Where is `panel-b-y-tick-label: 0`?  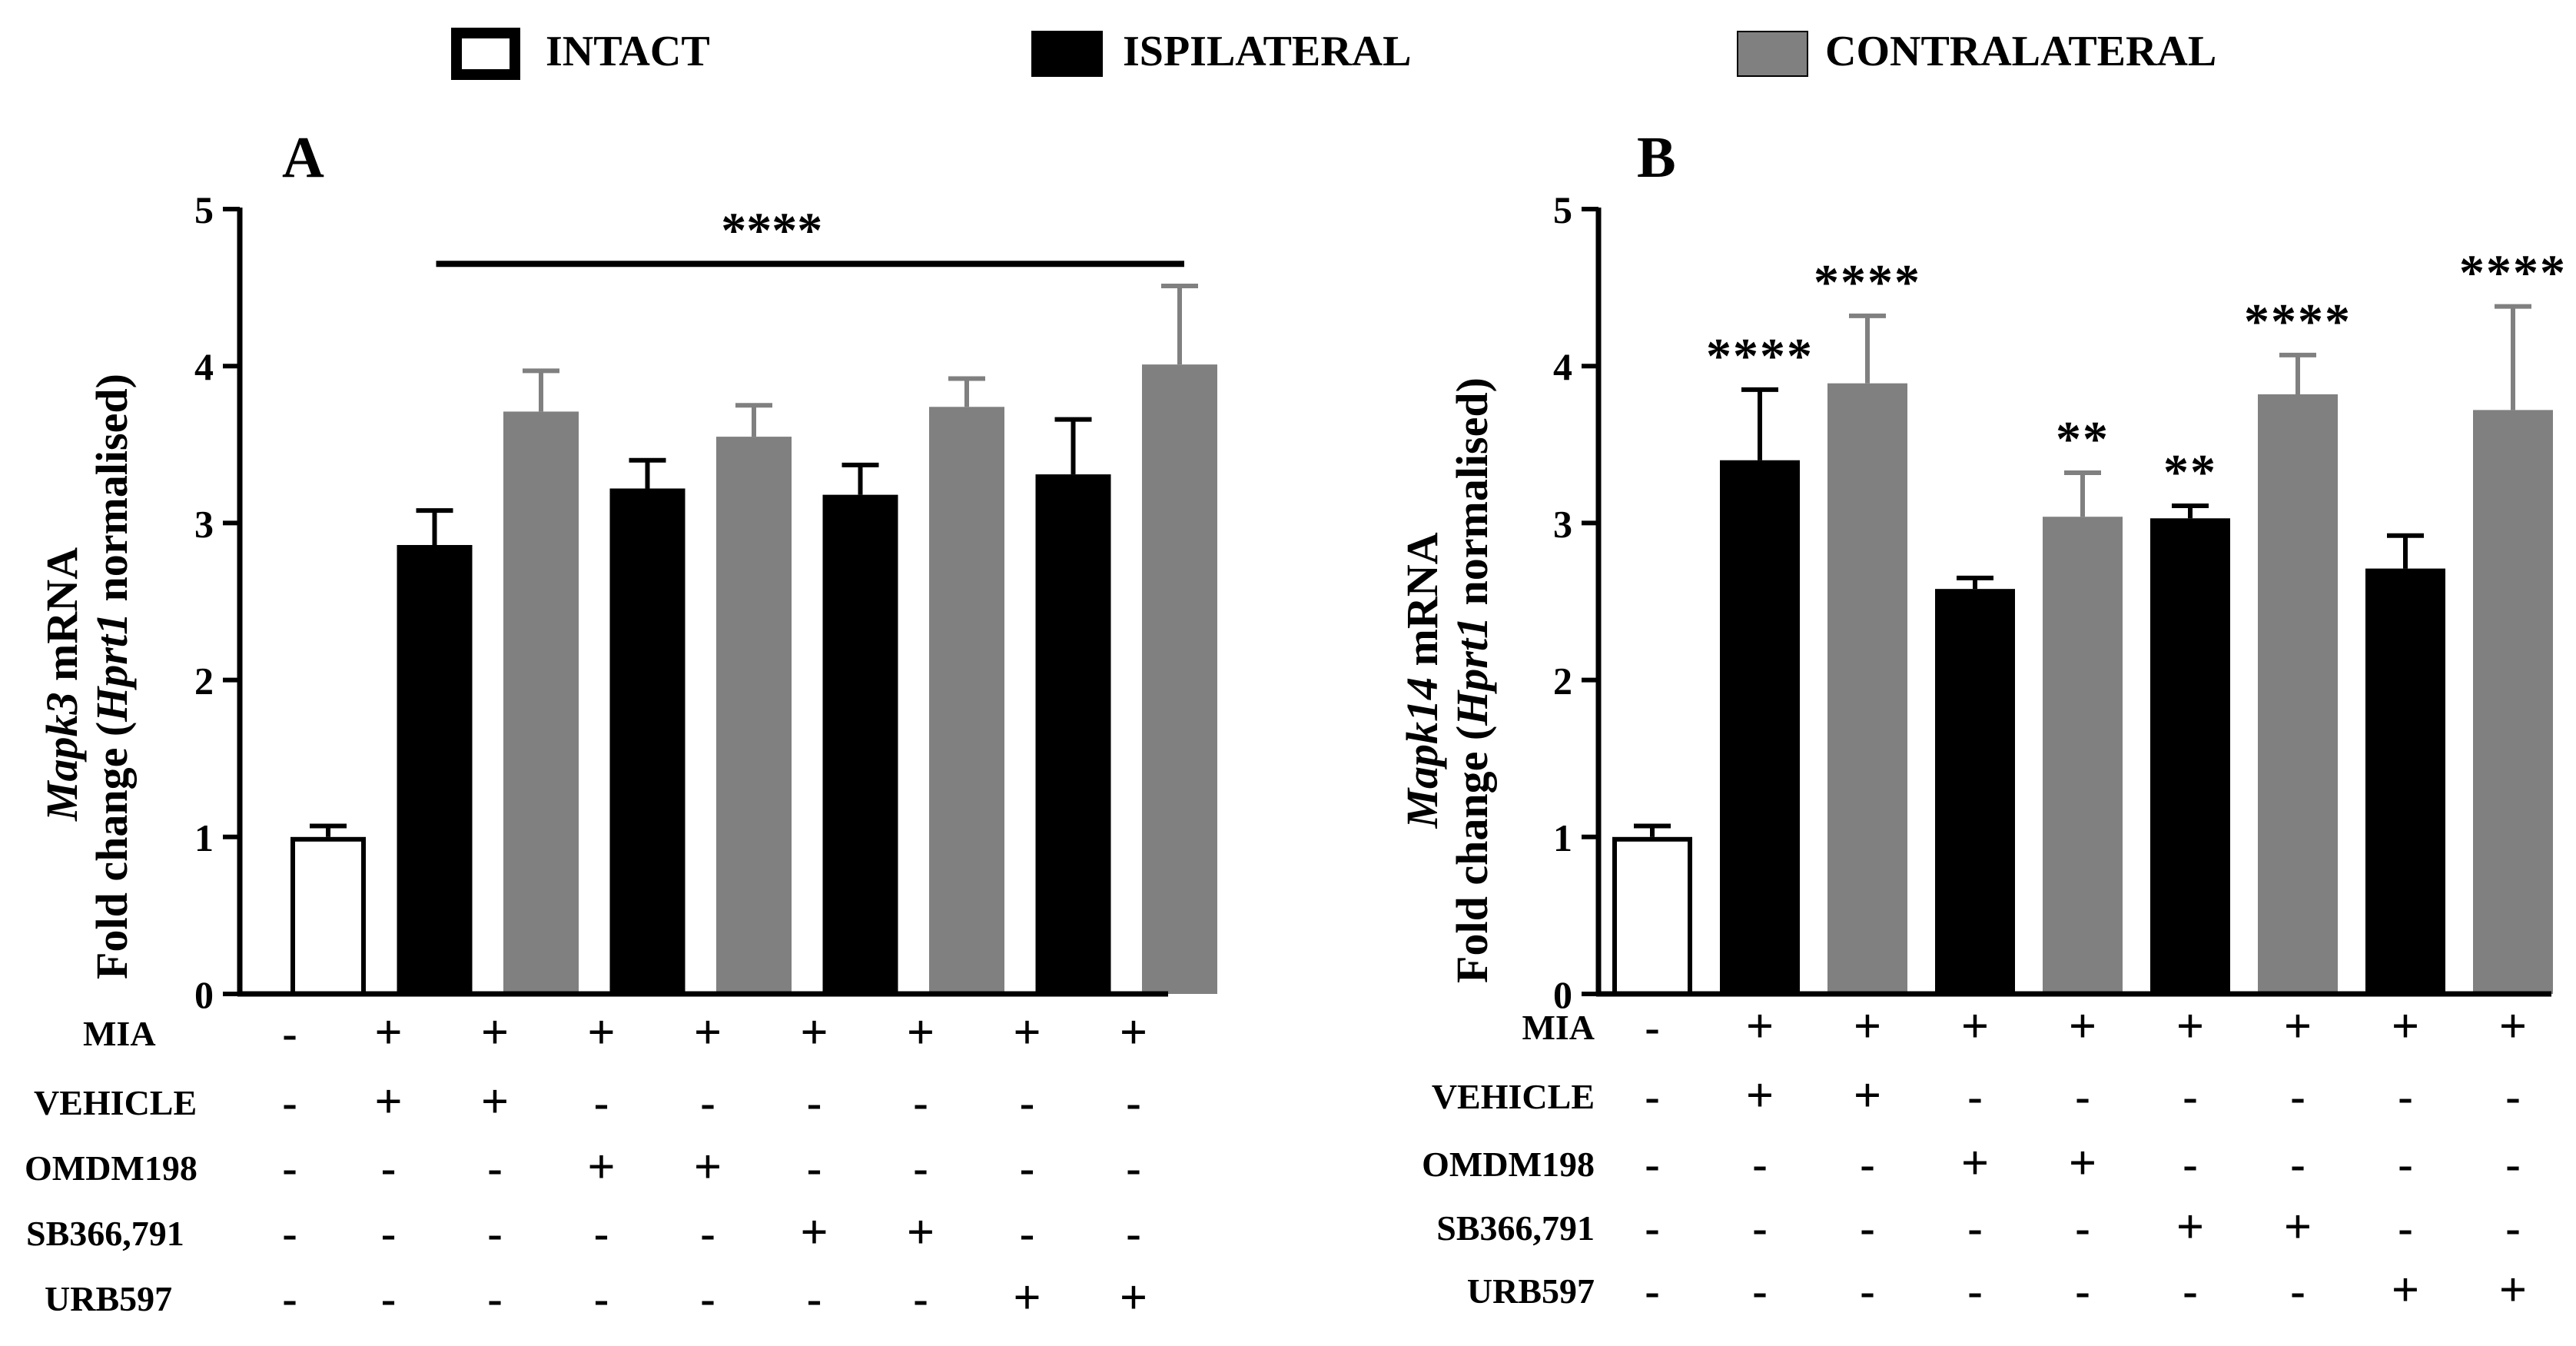
panel-b-y-tick-label: 0 is located at coordinates (1562, 995).